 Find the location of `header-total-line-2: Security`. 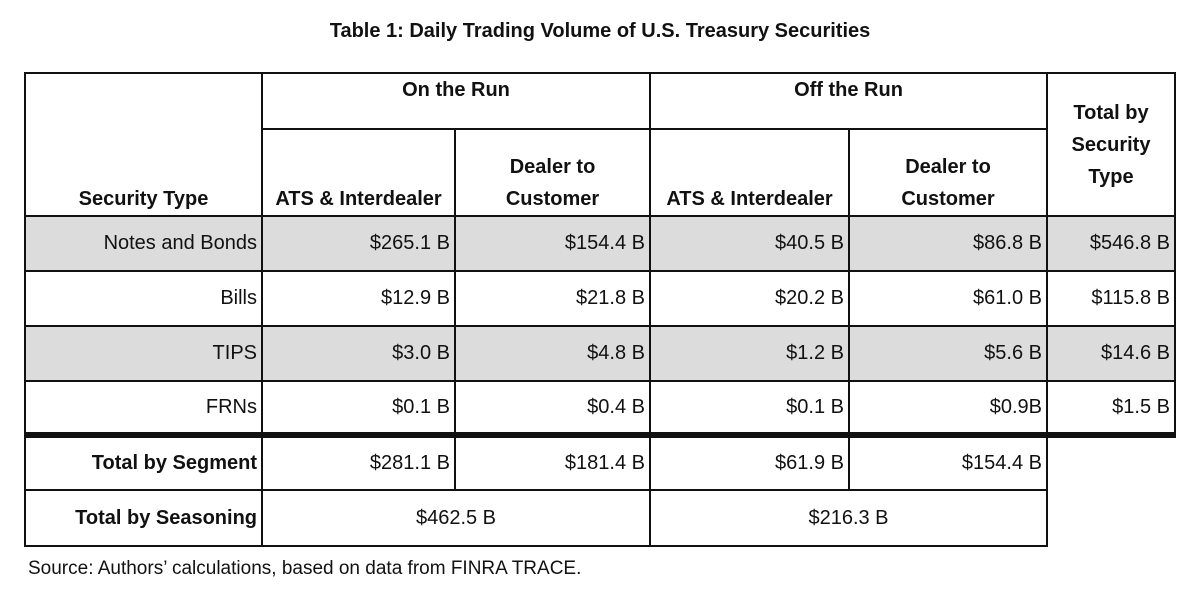

header-total-line-2: Security is located at coordinates (1111, 144).